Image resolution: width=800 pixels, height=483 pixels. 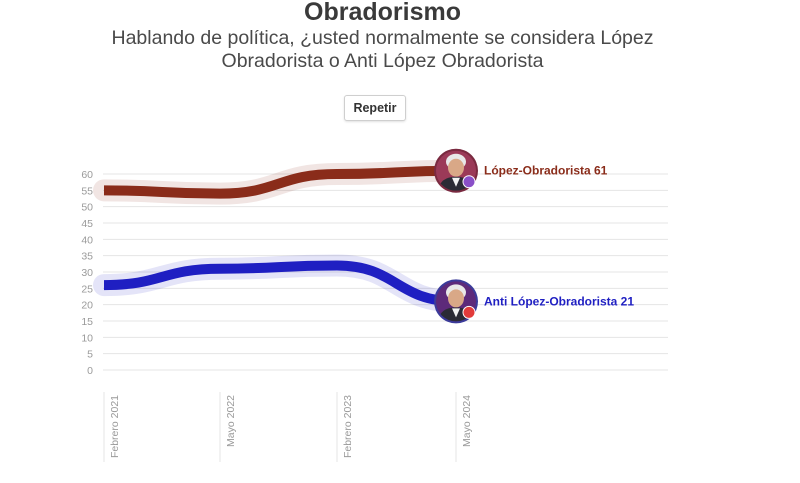 What do you see at coordinates (87, 306) in the screenshot?
I see `y-tick-label: 20` at bounding box center [87, 306].